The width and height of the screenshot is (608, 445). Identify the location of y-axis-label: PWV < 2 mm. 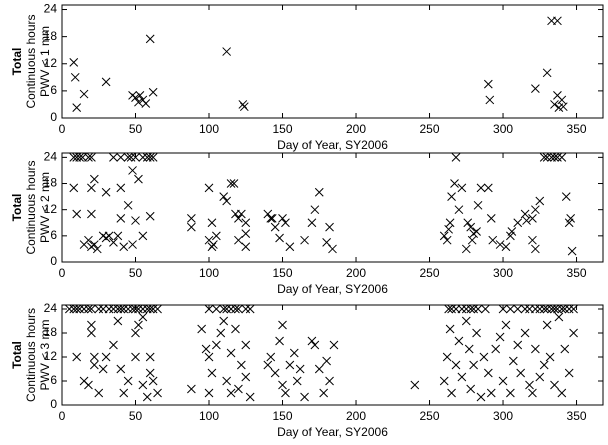
(45, 207).